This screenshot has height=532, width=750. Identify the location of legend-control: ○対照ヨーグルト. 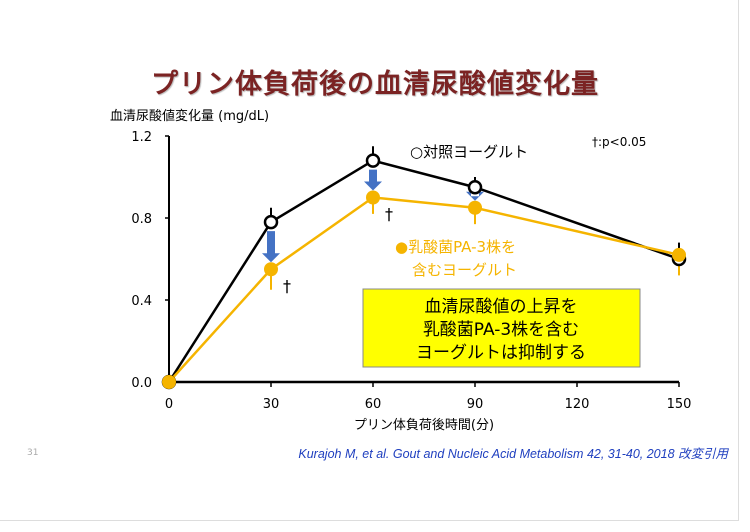
(469, 152).